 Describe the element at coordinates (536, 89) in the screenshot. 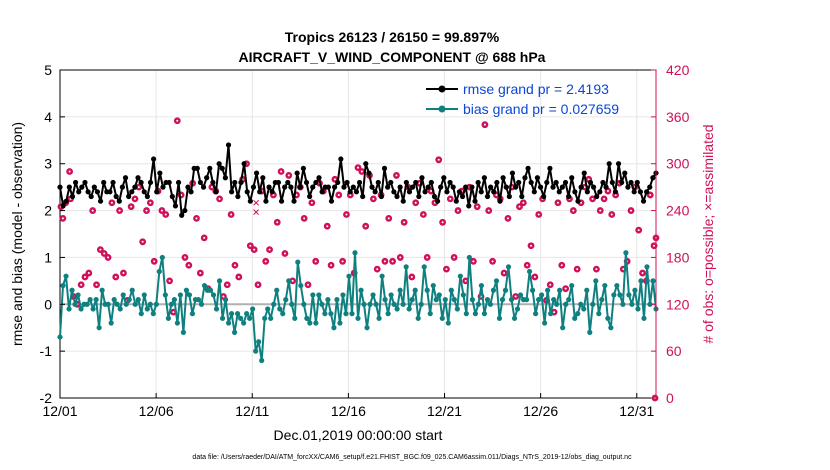

I see `legend-rmse-label: rmse grand pr = 2.4193` at that location.